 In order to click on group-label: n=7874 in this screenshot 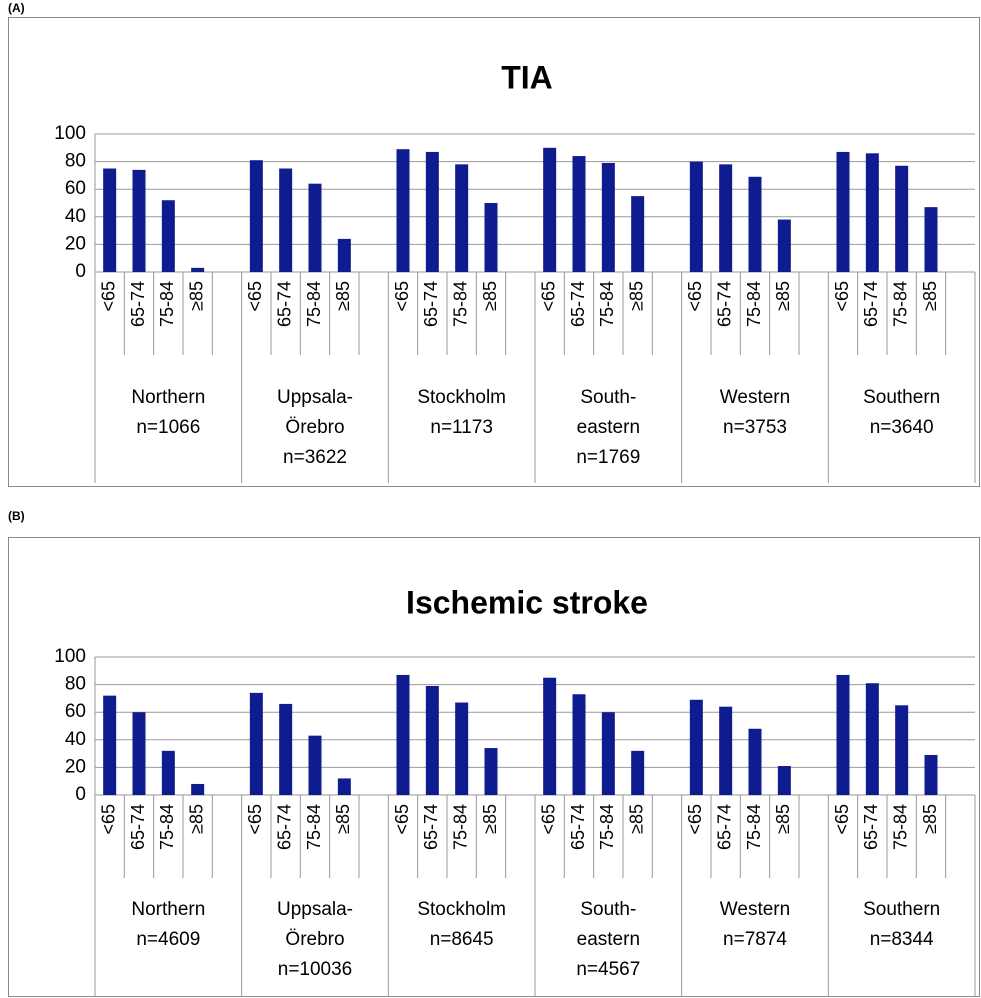, I will do `click(755, 939)`.